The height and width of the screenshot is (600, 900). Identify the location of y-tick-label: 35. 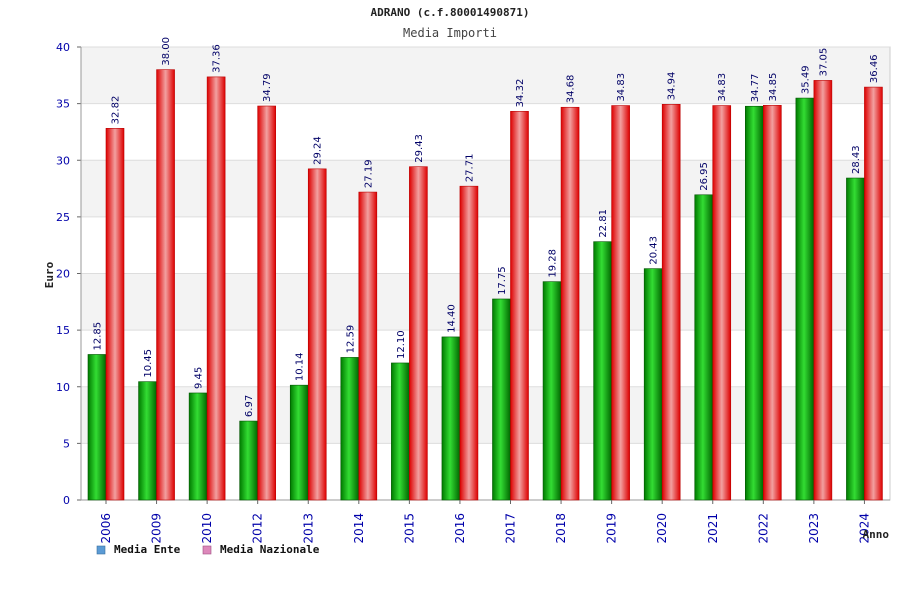
(63, 104).